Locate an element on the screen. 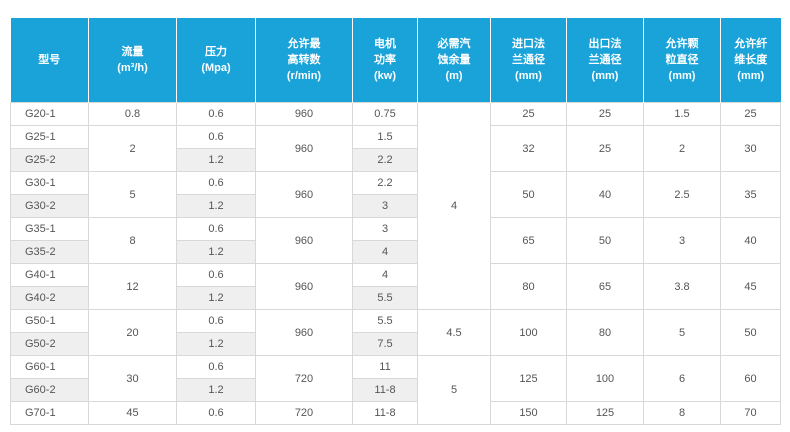 This screenshot has width=790, height=432. header-outlet: 出口法 兰通径 (mm) is located at coordinates (605, 60).